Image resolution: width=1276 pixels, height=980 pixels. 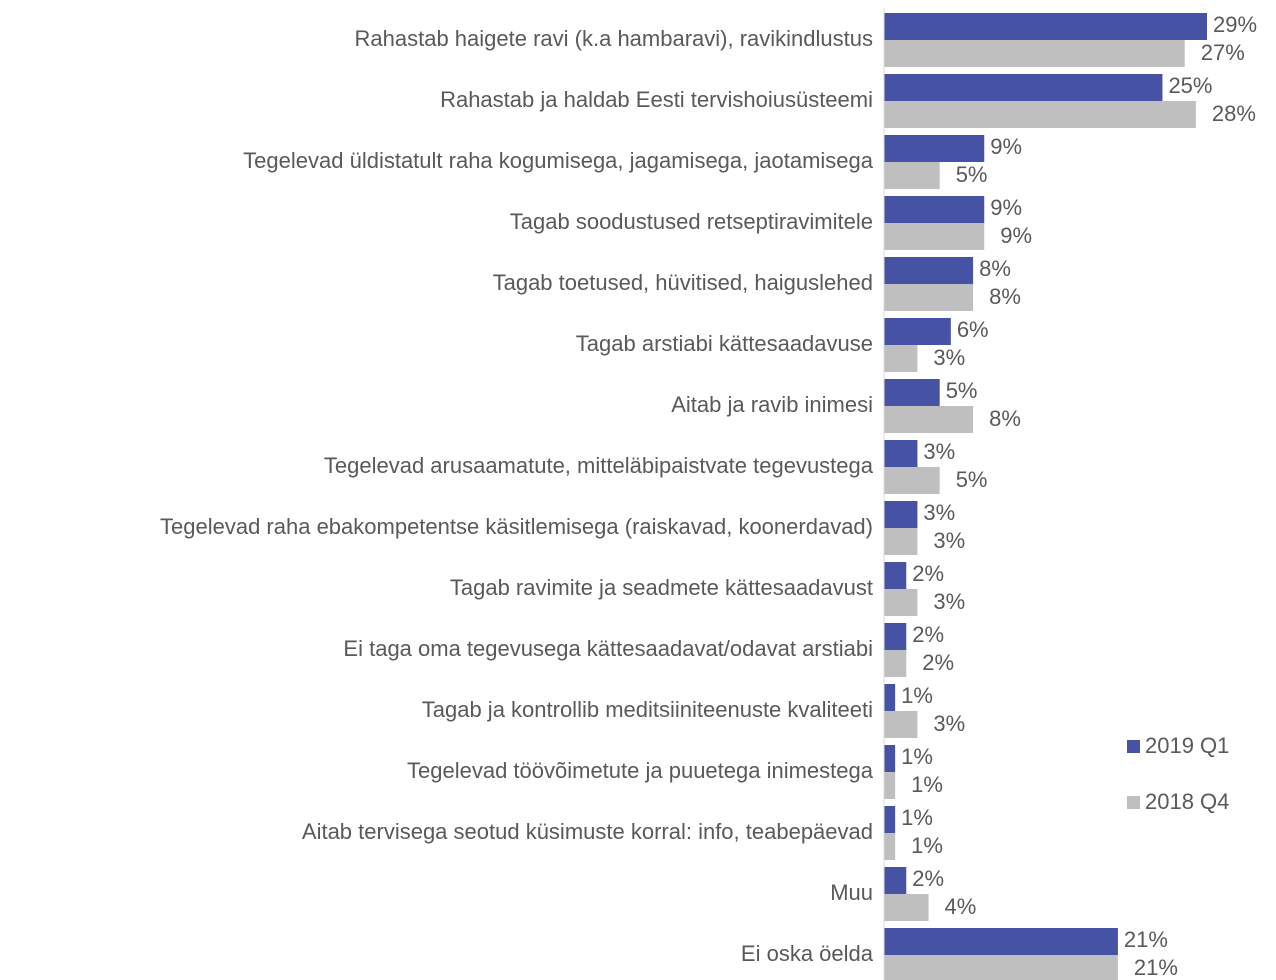 What do you see at coordinates (691, 221) in the screenshot?
I see `category-label: Tagab soodustused retseptiravimitele` at bounding box center [691, 221].